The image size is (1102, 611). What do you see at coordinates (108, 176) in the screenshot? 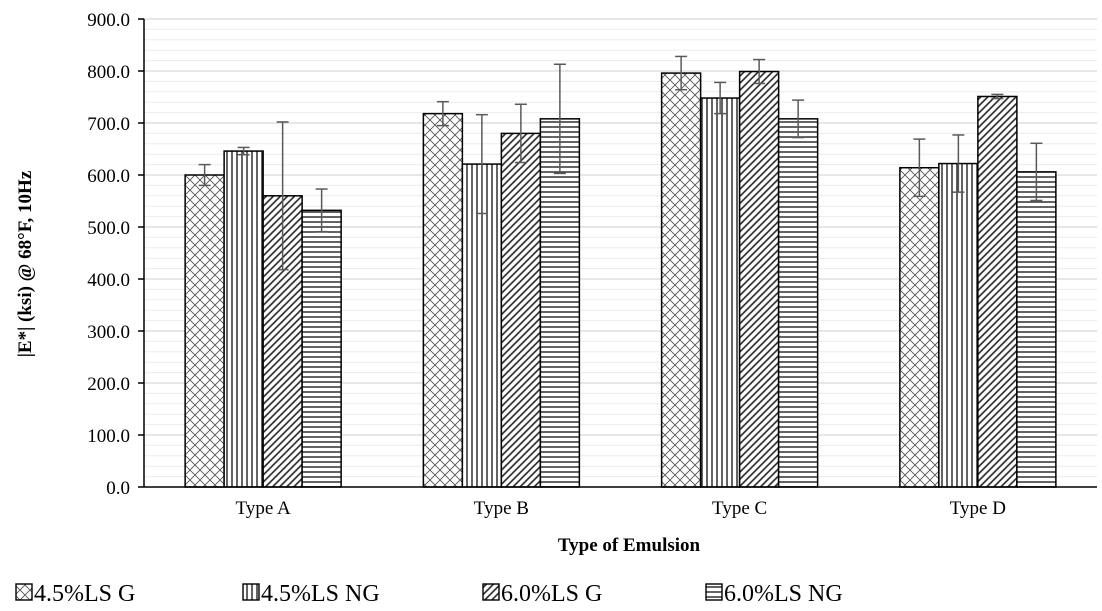
I see `y-tick-label: 600.0` at bounding box center [108, 176].